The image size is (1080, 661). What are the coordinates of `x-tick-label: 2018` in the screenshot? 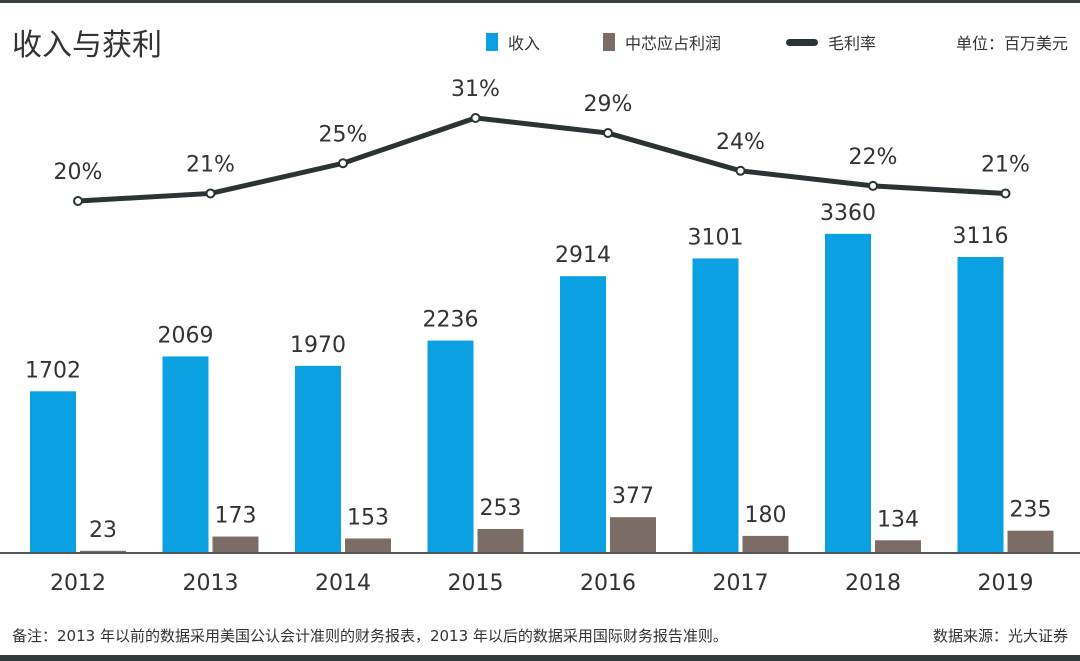 It's located at (873, 583).